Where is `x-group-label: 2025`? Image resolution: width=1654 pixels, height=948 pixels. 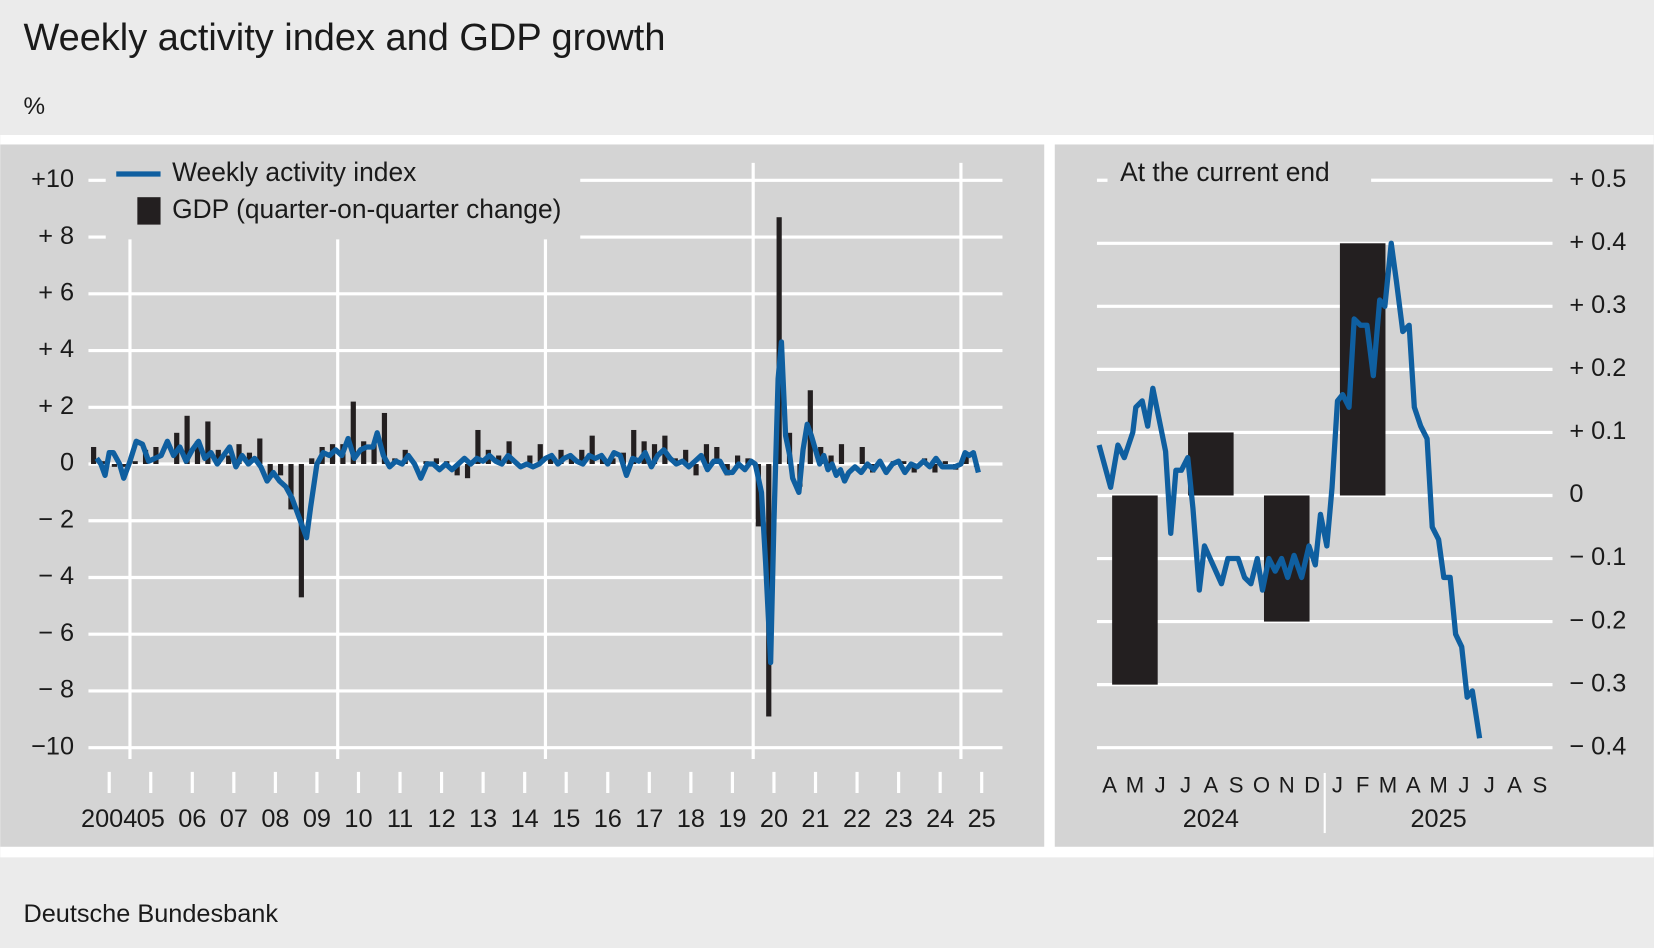
x-group-label: 2025 is located at coordinates (1438, 819).